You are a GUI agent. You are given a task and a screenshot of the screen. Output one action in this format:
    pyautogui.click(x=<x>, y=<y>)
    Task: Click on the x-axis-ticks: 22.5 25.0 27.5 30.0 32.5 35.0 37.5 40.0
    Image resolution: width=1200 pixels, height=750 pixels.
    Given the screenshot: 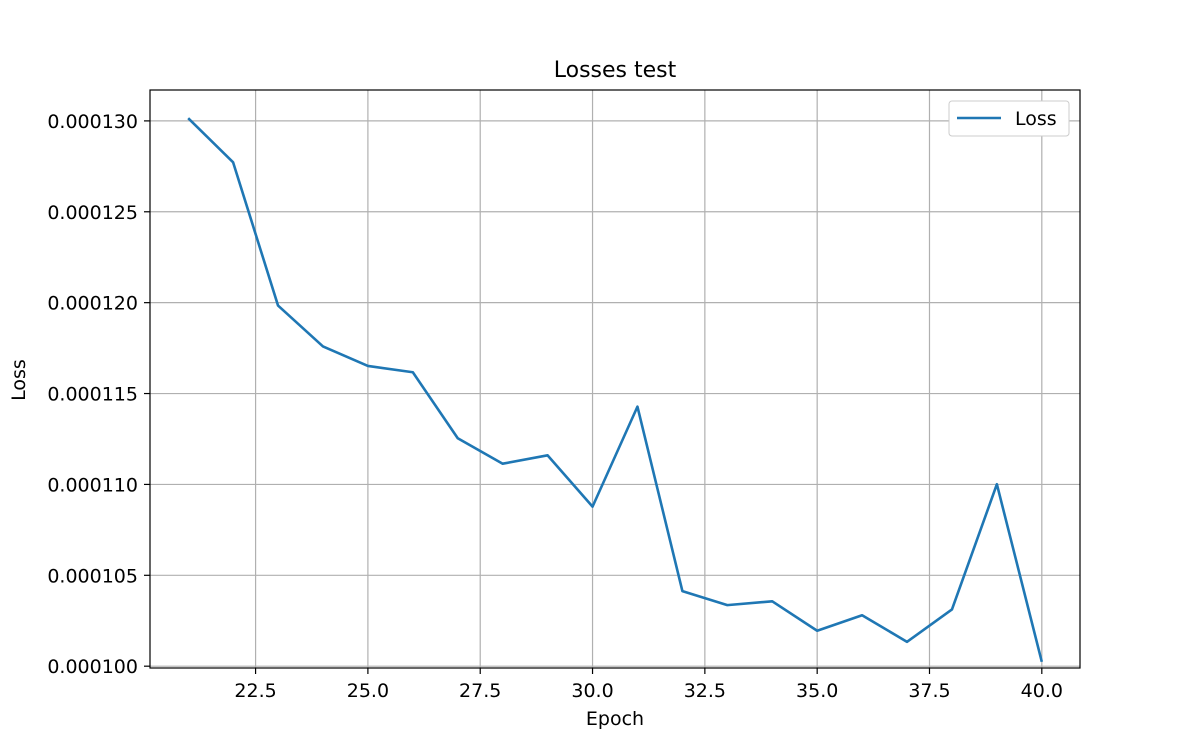 What is the action you would take?
    pyautogui.click(x=648, y=685)
    